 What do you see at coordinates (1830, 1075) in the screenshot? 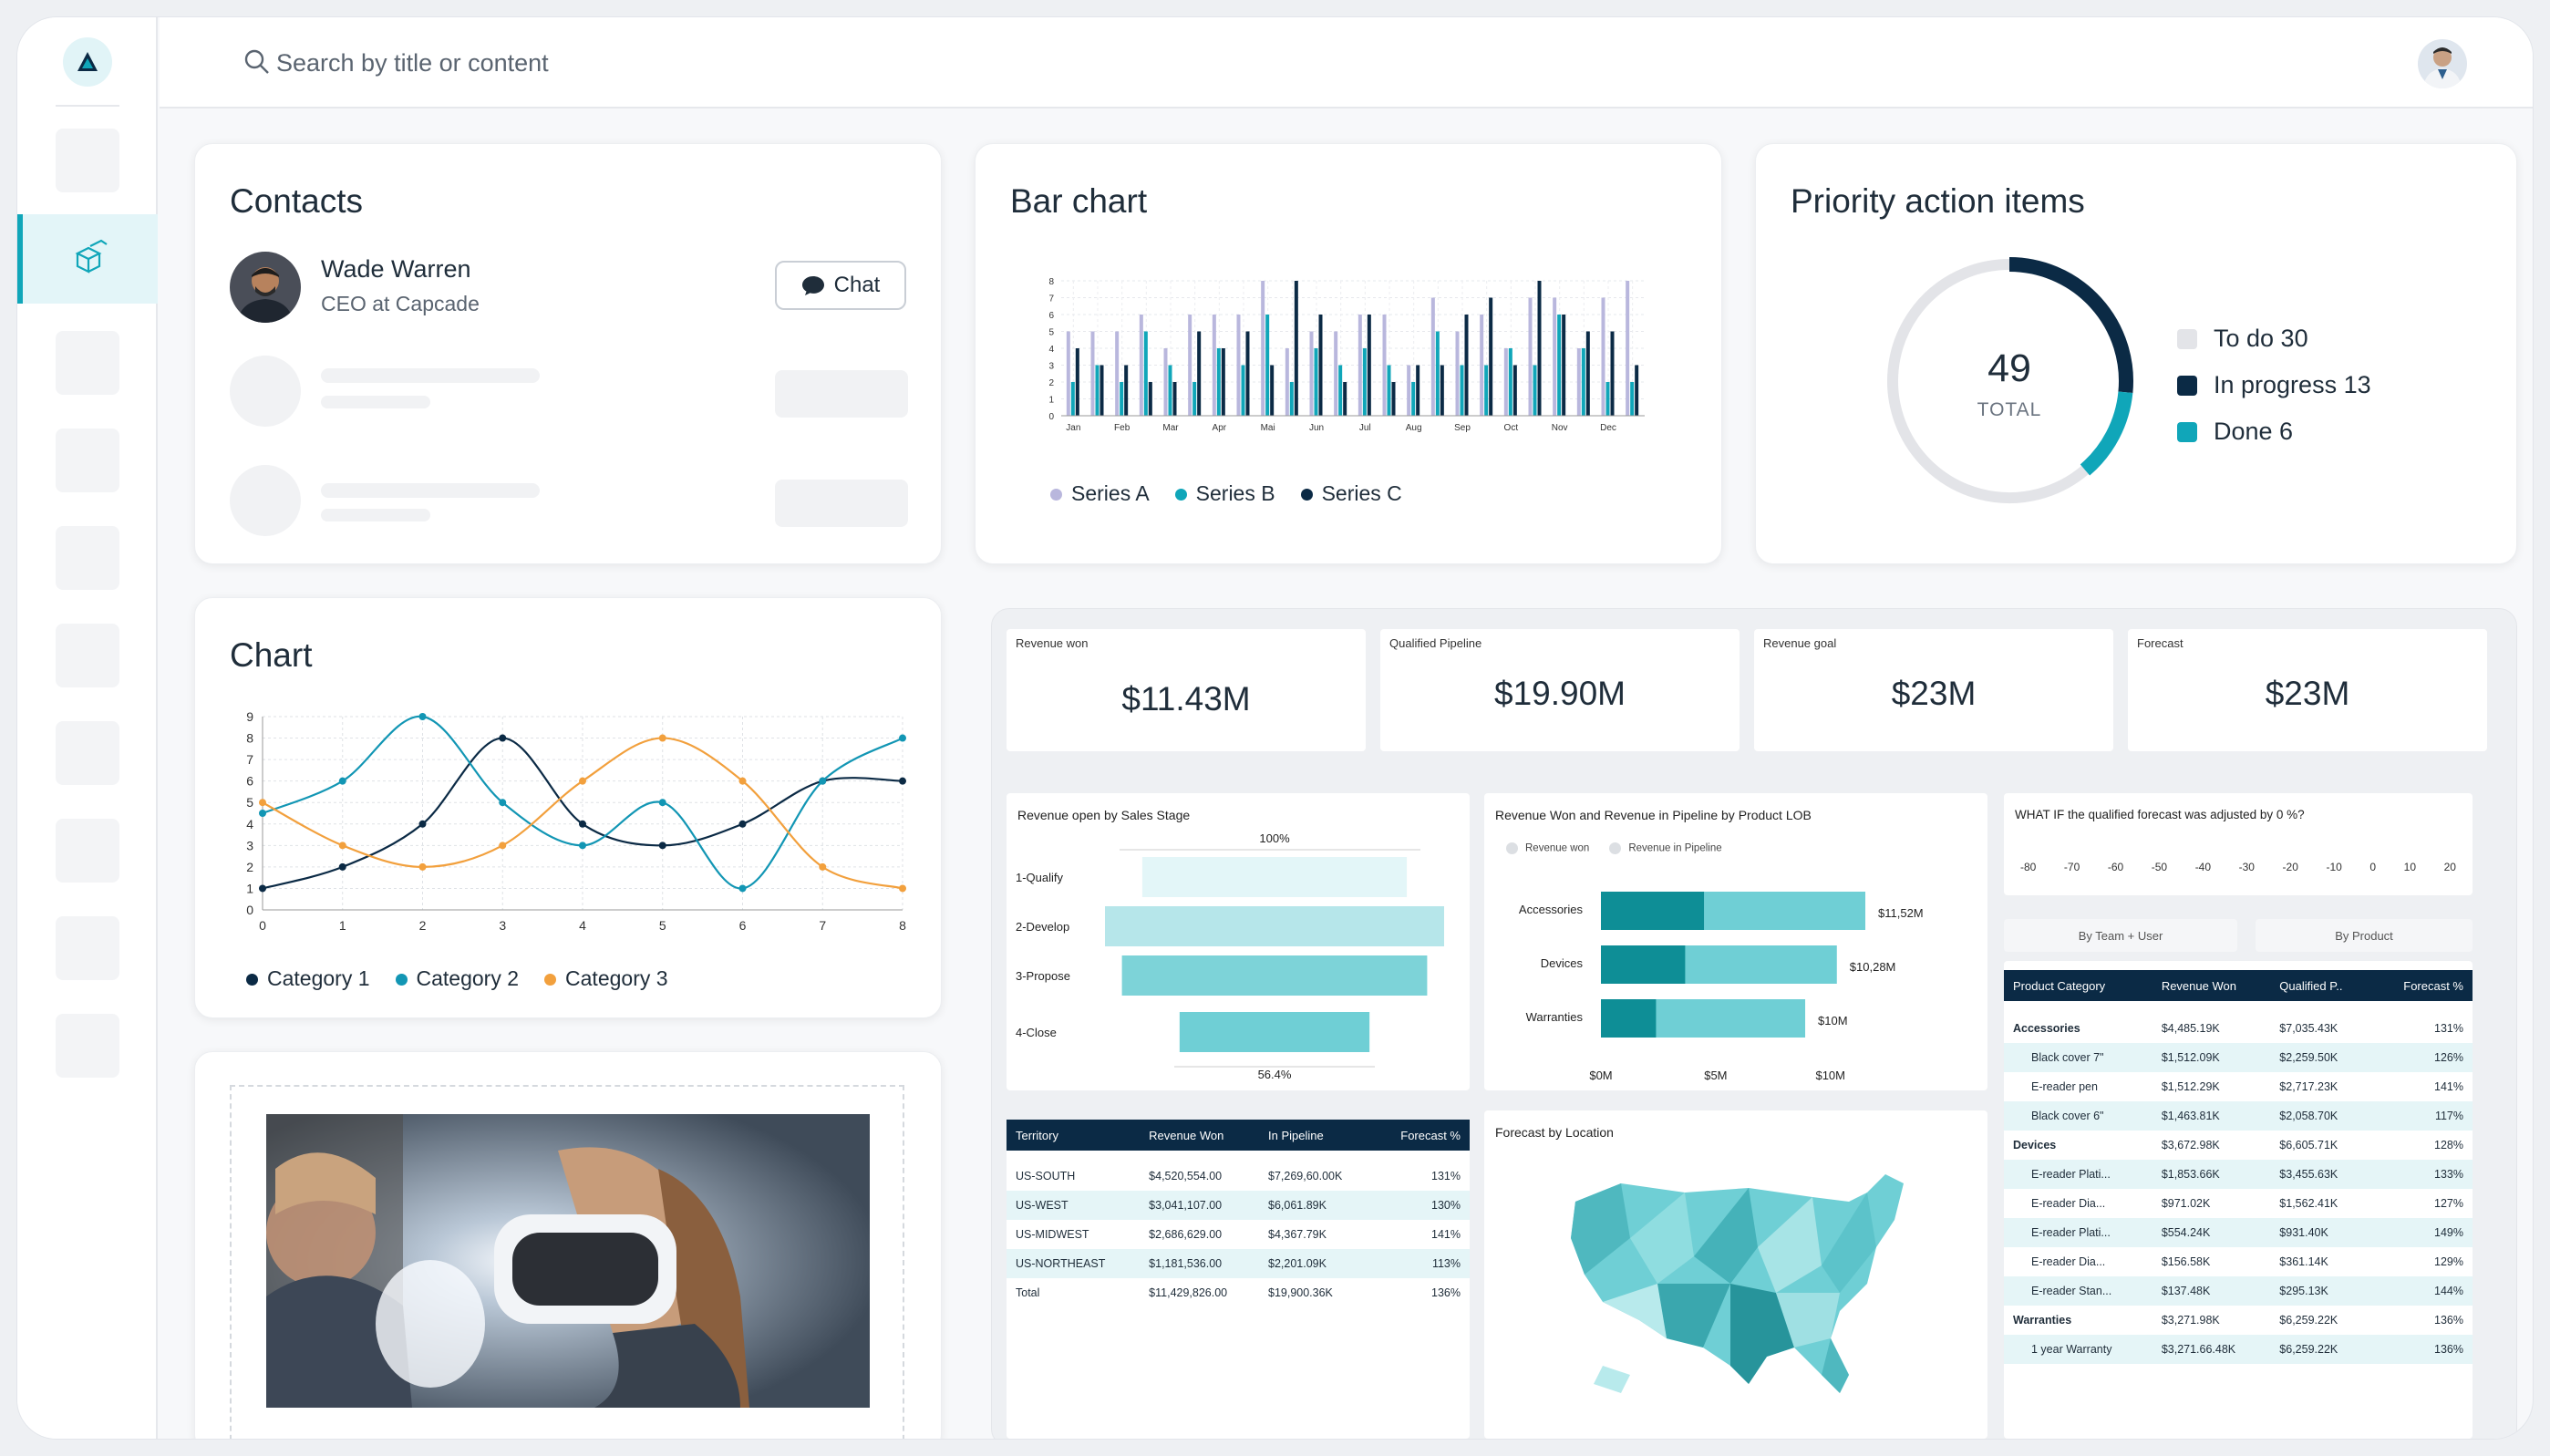
I see `lob-axis-label: $10M` at bounding box center [1830, 1075].